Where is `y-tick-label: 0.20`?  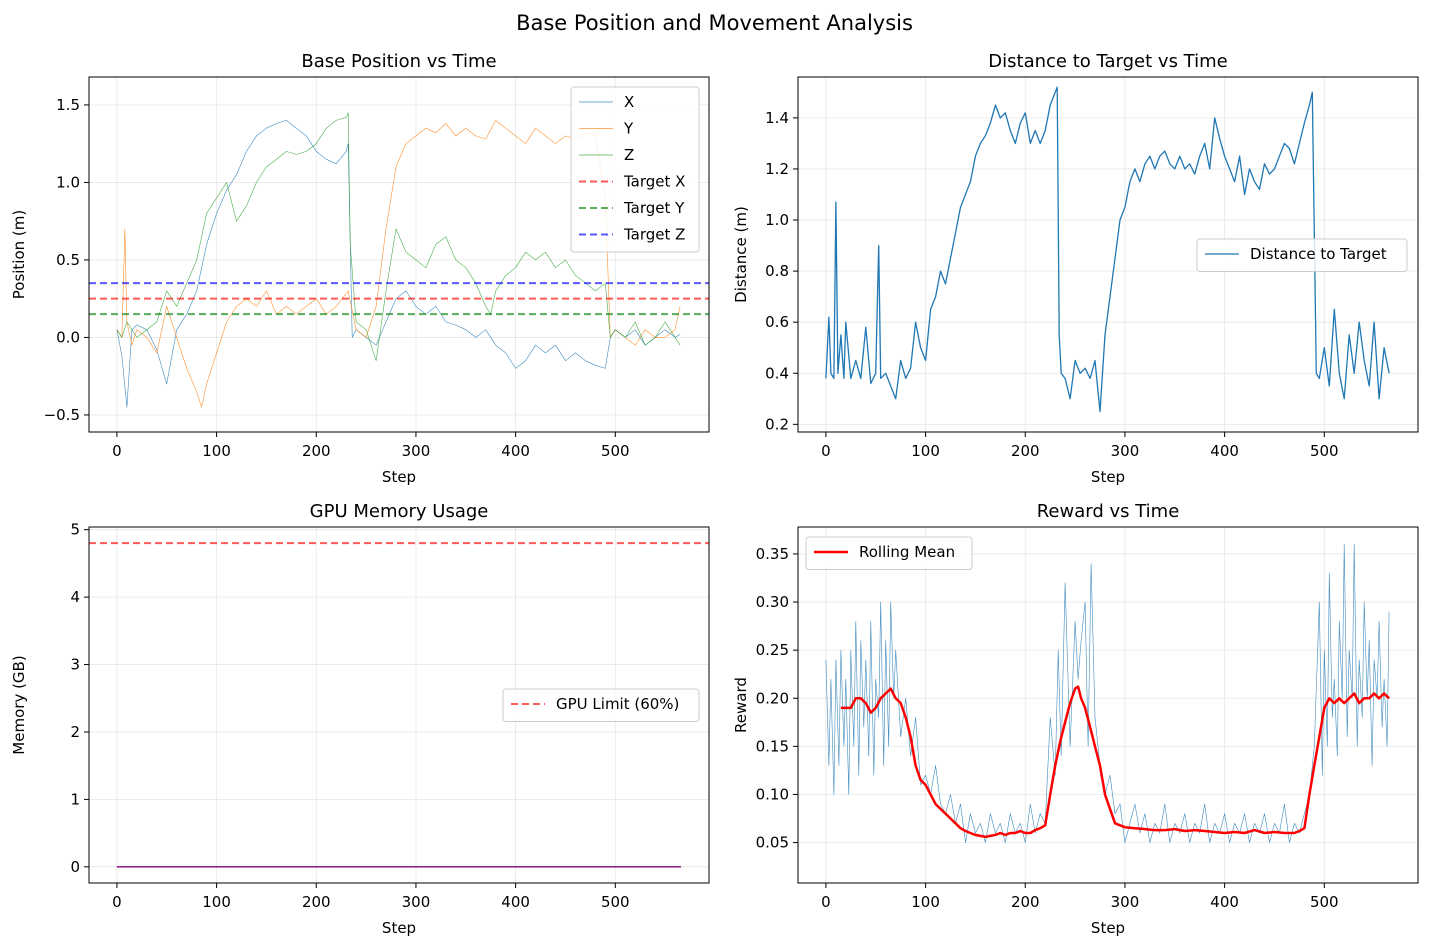 y-tick-label: 0.20 is located at coordinates (772, 698).